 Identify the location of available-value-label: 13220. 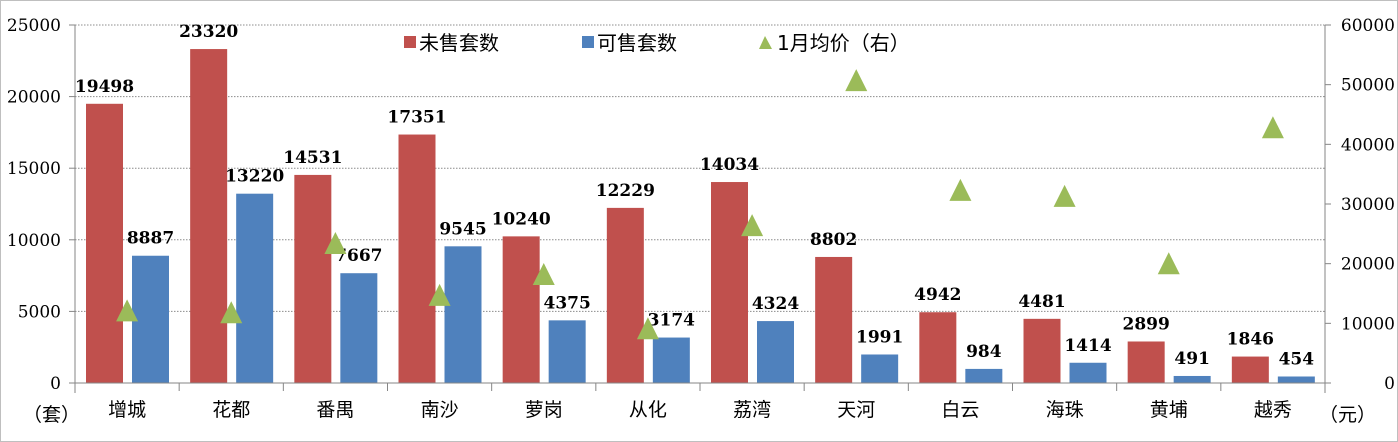
(254, 177).